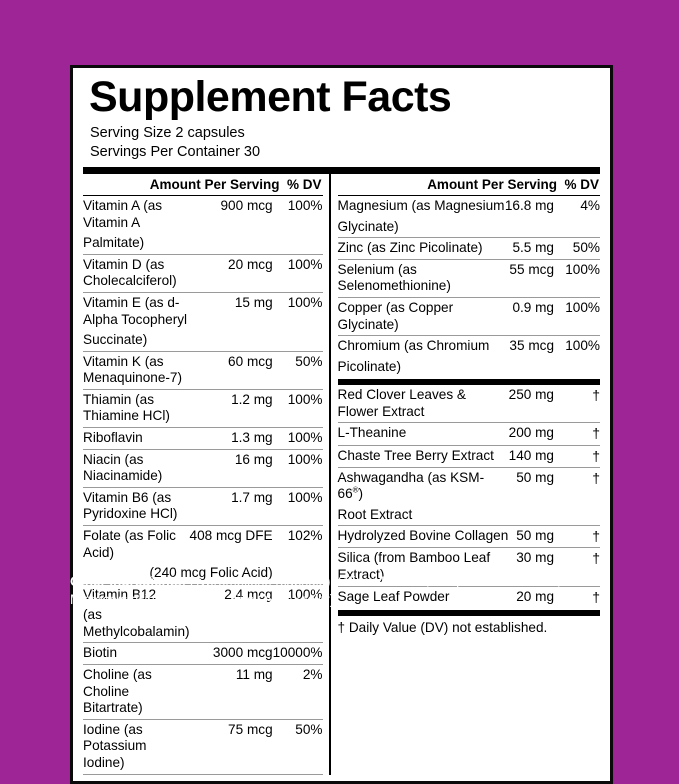  Describe the element at coordinates (231, 746) in the screenshot. I see `nutrient-amount: 75 mcg` at that location.